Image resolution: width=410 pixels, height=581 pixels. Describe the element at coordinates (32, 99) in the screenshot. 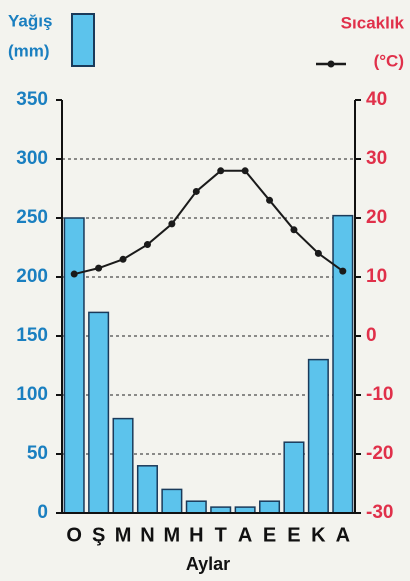

I see `y-tick-label: 350` at that location.